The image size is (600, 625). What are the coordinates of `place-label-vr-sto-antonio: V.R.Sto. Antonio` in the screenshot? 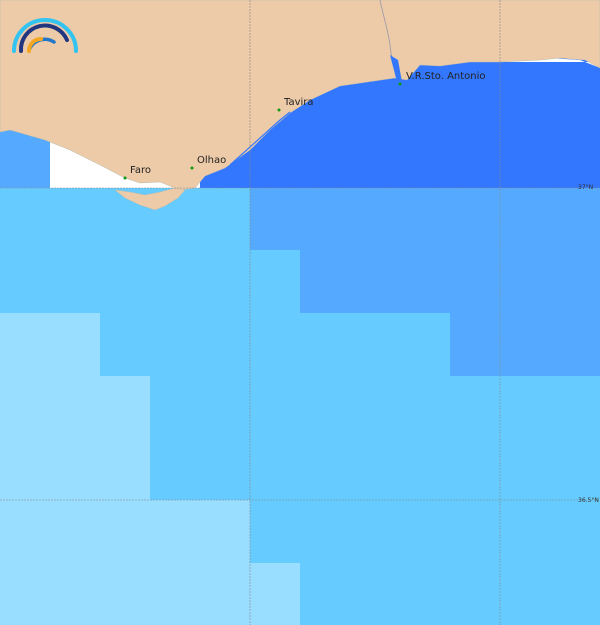 It's located at (446, 76).